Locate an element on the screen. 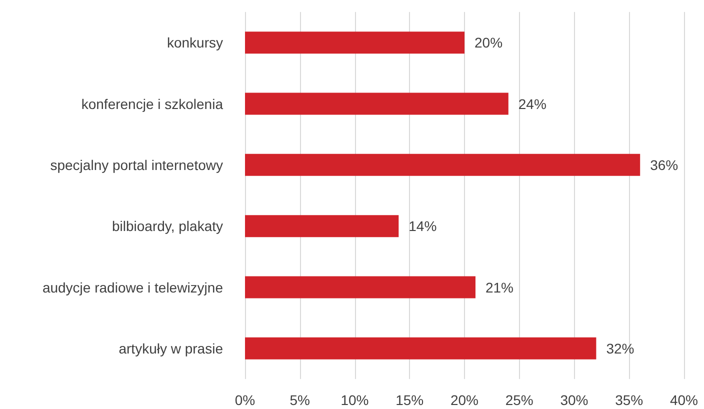 This screenshot has width=704, height=409. data-label: 20% is located at coordinates (488, 42).